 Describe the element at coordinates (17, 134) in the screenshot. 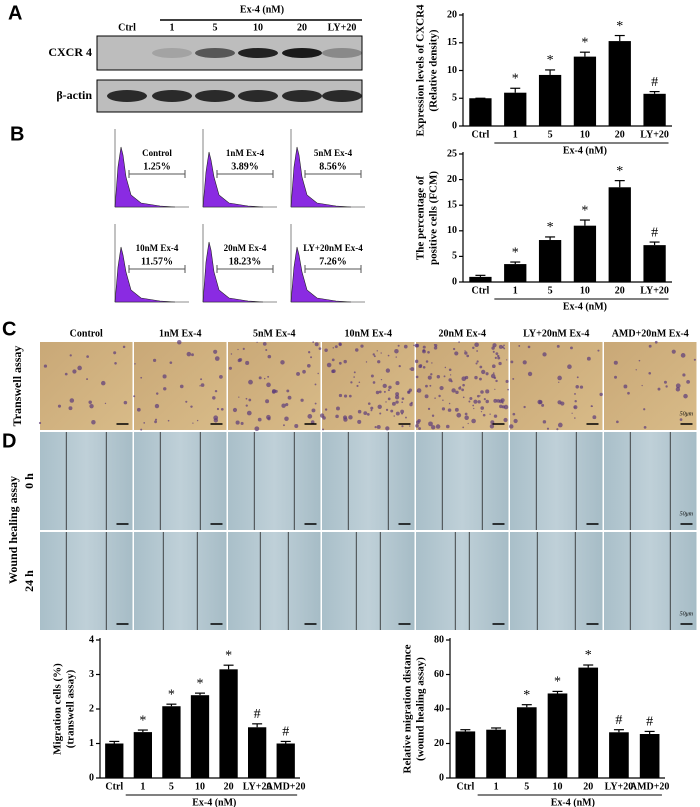

I see `panel-label: B` at that location.